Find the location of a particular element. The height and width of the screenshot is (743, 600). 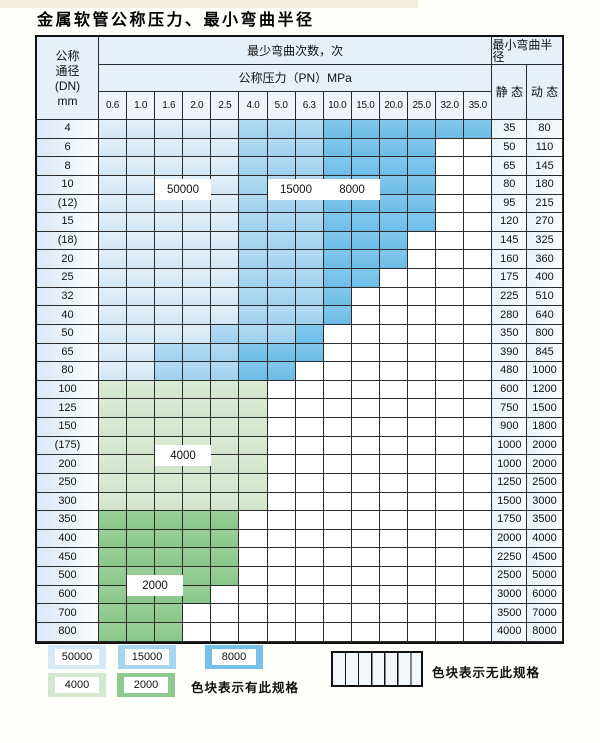

page-edge-strip is located at coordinates (209, 4).